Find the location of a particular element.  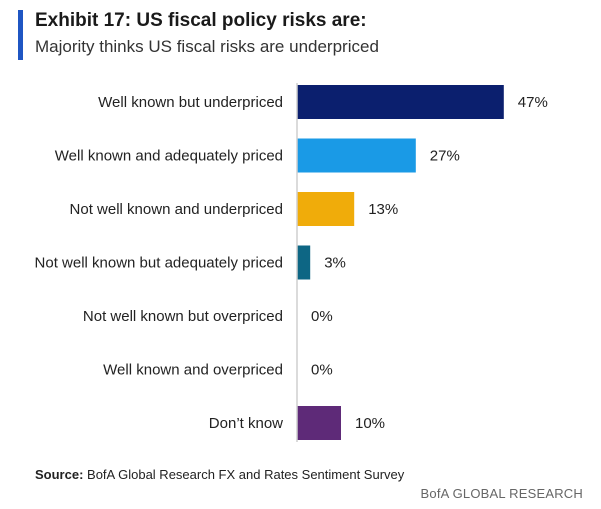

value-label: 13% is located at coordinates (383, 209).